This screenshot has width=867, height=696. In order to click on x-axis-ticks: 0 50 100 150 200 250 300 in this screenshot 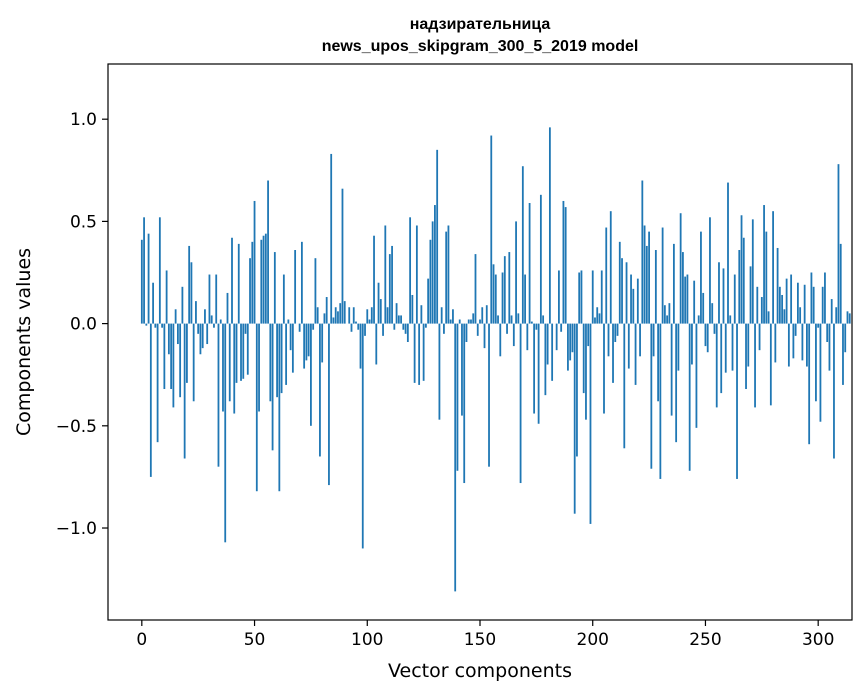, I will do `click(485, 635)`.